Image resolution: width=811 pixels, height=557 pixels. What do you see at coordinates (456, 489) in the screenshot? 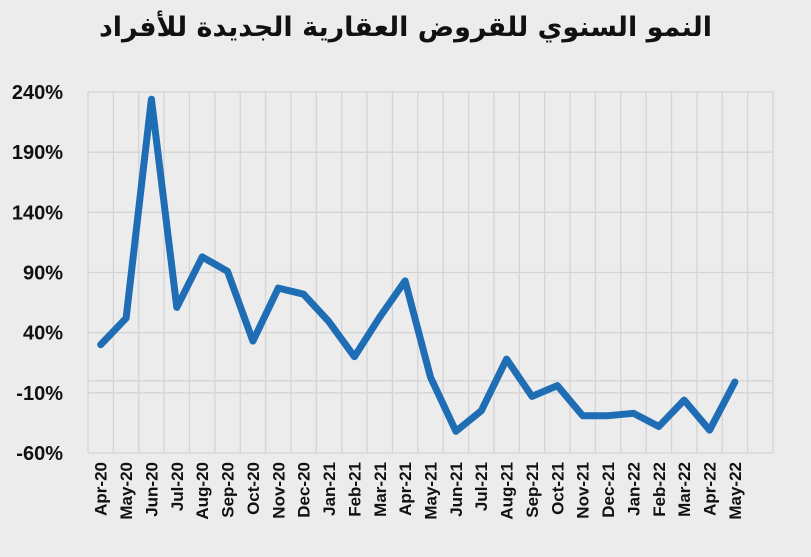
I see `x-tick-label: Jun-21` at bounding box center [456, 489].